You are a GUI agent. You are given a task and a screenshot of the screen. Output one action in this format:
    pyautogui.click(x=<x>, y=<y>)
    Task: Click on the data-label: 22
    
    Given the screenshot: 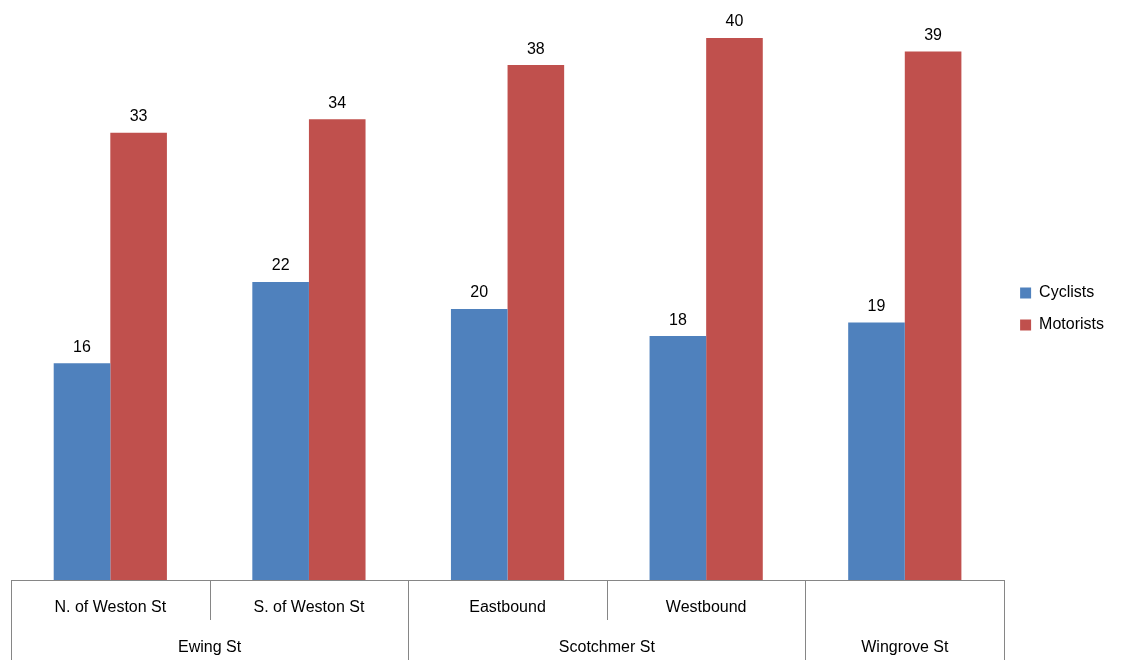 What is the action you would take?
    pyautogui.click(x=280, y=265)
    